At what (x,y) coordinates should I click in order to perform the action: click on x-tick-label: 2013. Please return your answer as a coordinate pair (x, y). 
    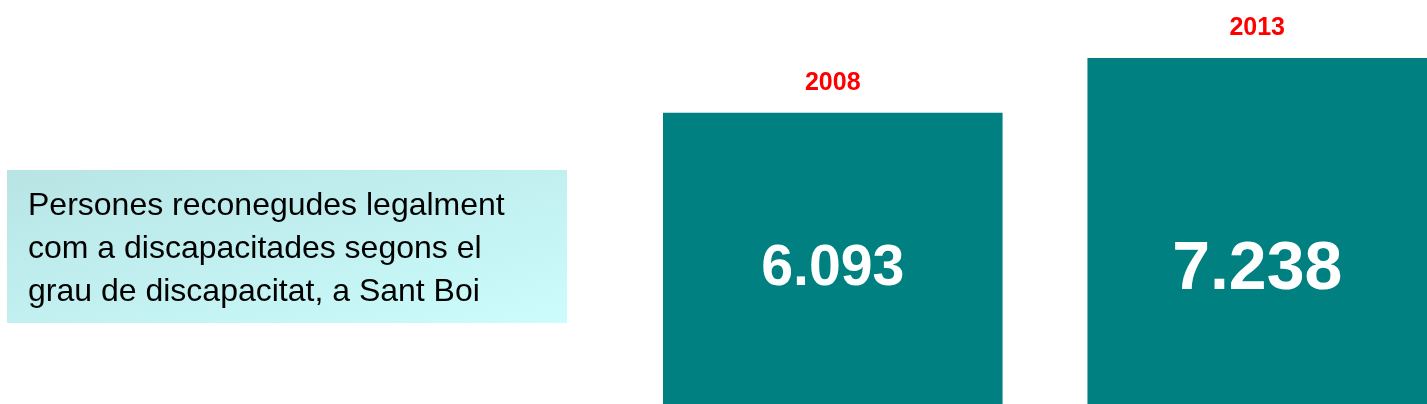
    Looking at the image, I should click on (1257, 26).